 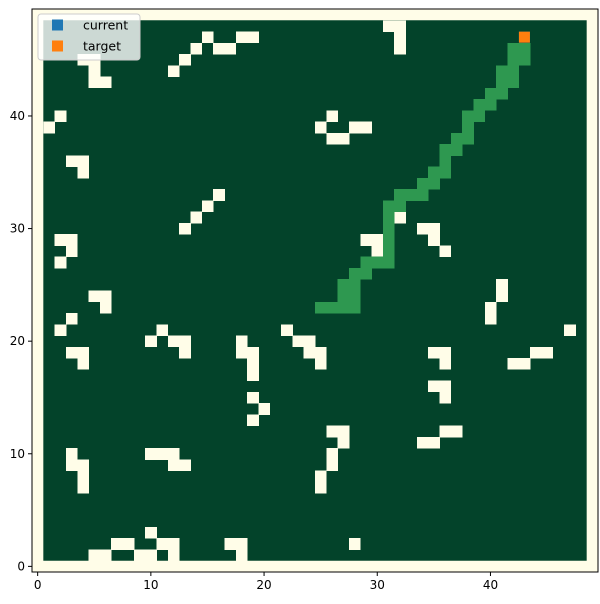 I want to click on legend: current target, so click(x=89, y=37).